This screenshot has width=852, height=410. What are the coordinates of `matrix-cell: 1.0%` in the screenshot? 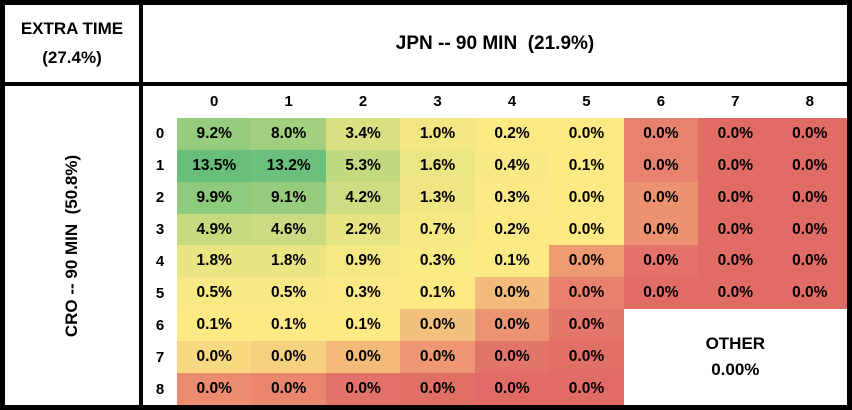 It's located at (437, 133).